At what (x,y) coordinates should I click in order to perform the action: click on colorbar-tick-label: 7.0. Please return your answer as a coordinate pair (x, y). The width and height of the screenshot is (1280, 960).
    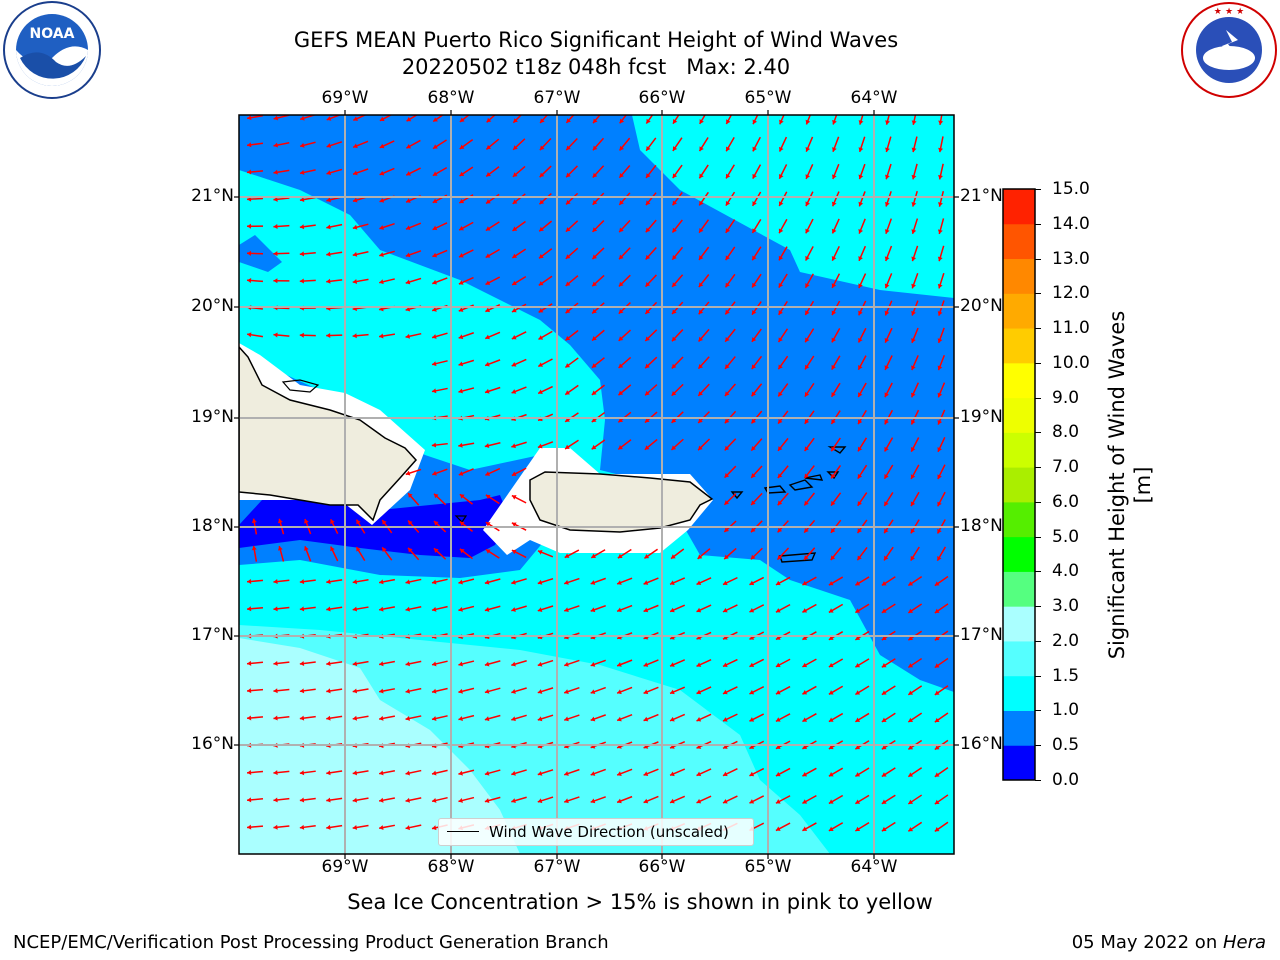
    Looking at the image, I should click on (1066, 467).